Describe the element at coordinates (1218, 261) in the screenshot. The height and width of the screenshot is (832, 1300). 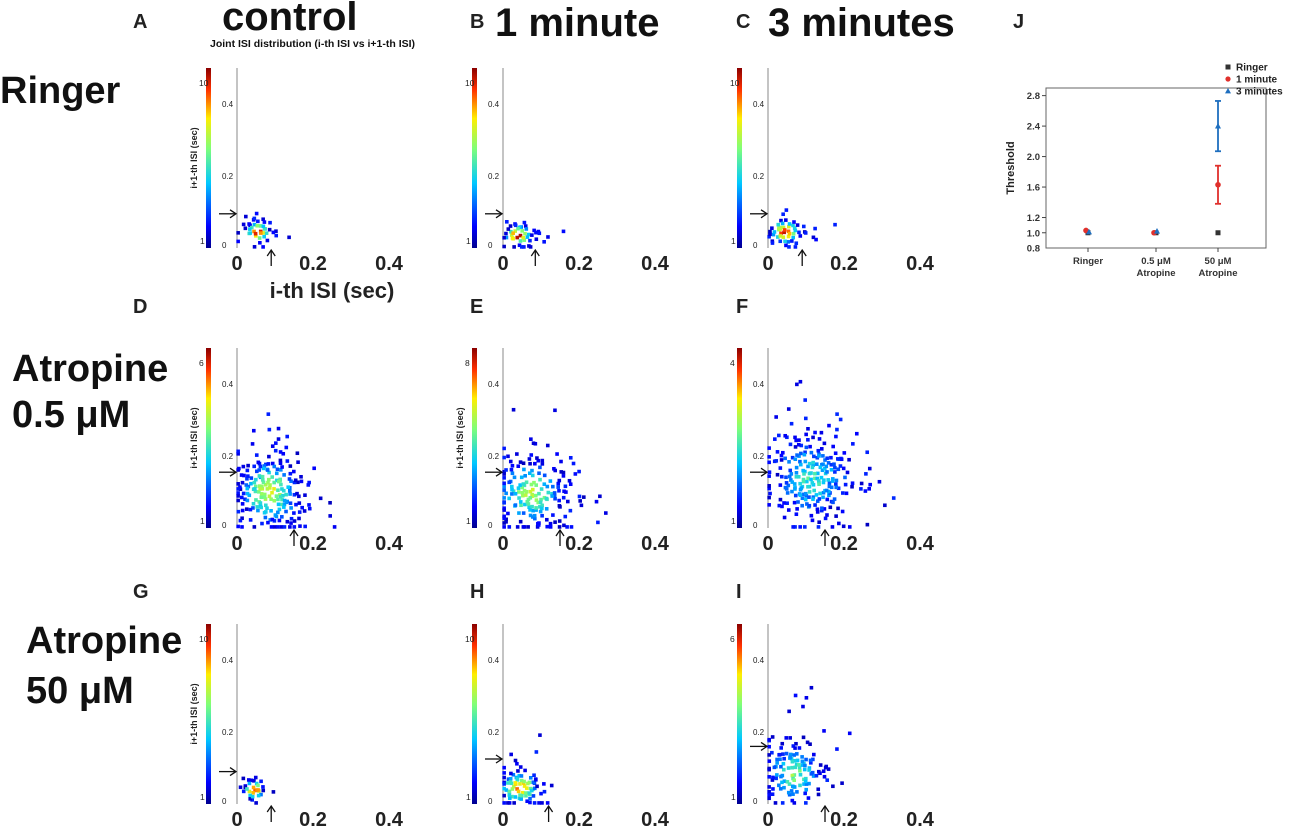
I see `x-category-label: 50 μM` at that location.